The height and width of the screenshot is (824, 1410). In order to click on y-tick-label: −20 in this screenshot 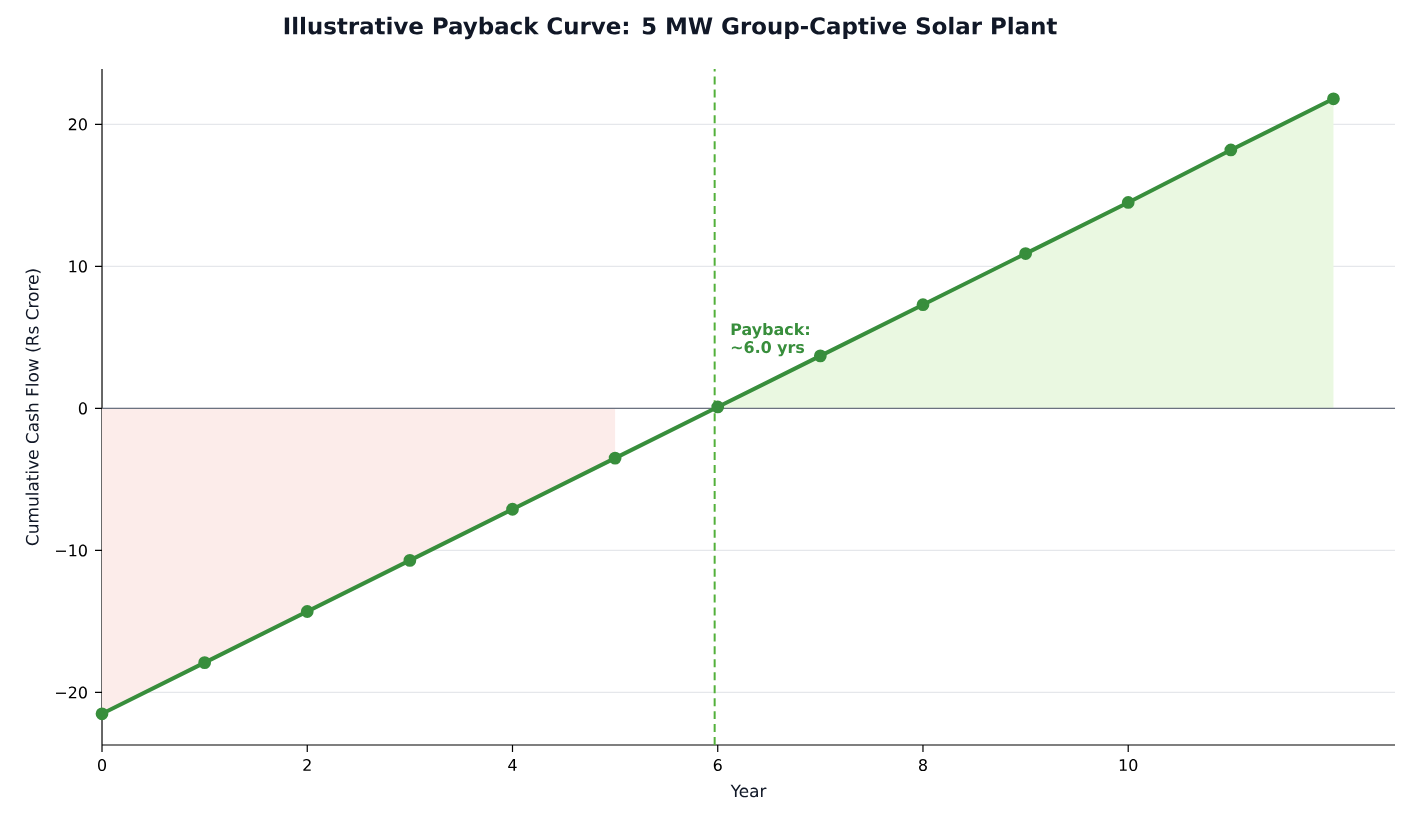, I will do `click(71, 692)`.